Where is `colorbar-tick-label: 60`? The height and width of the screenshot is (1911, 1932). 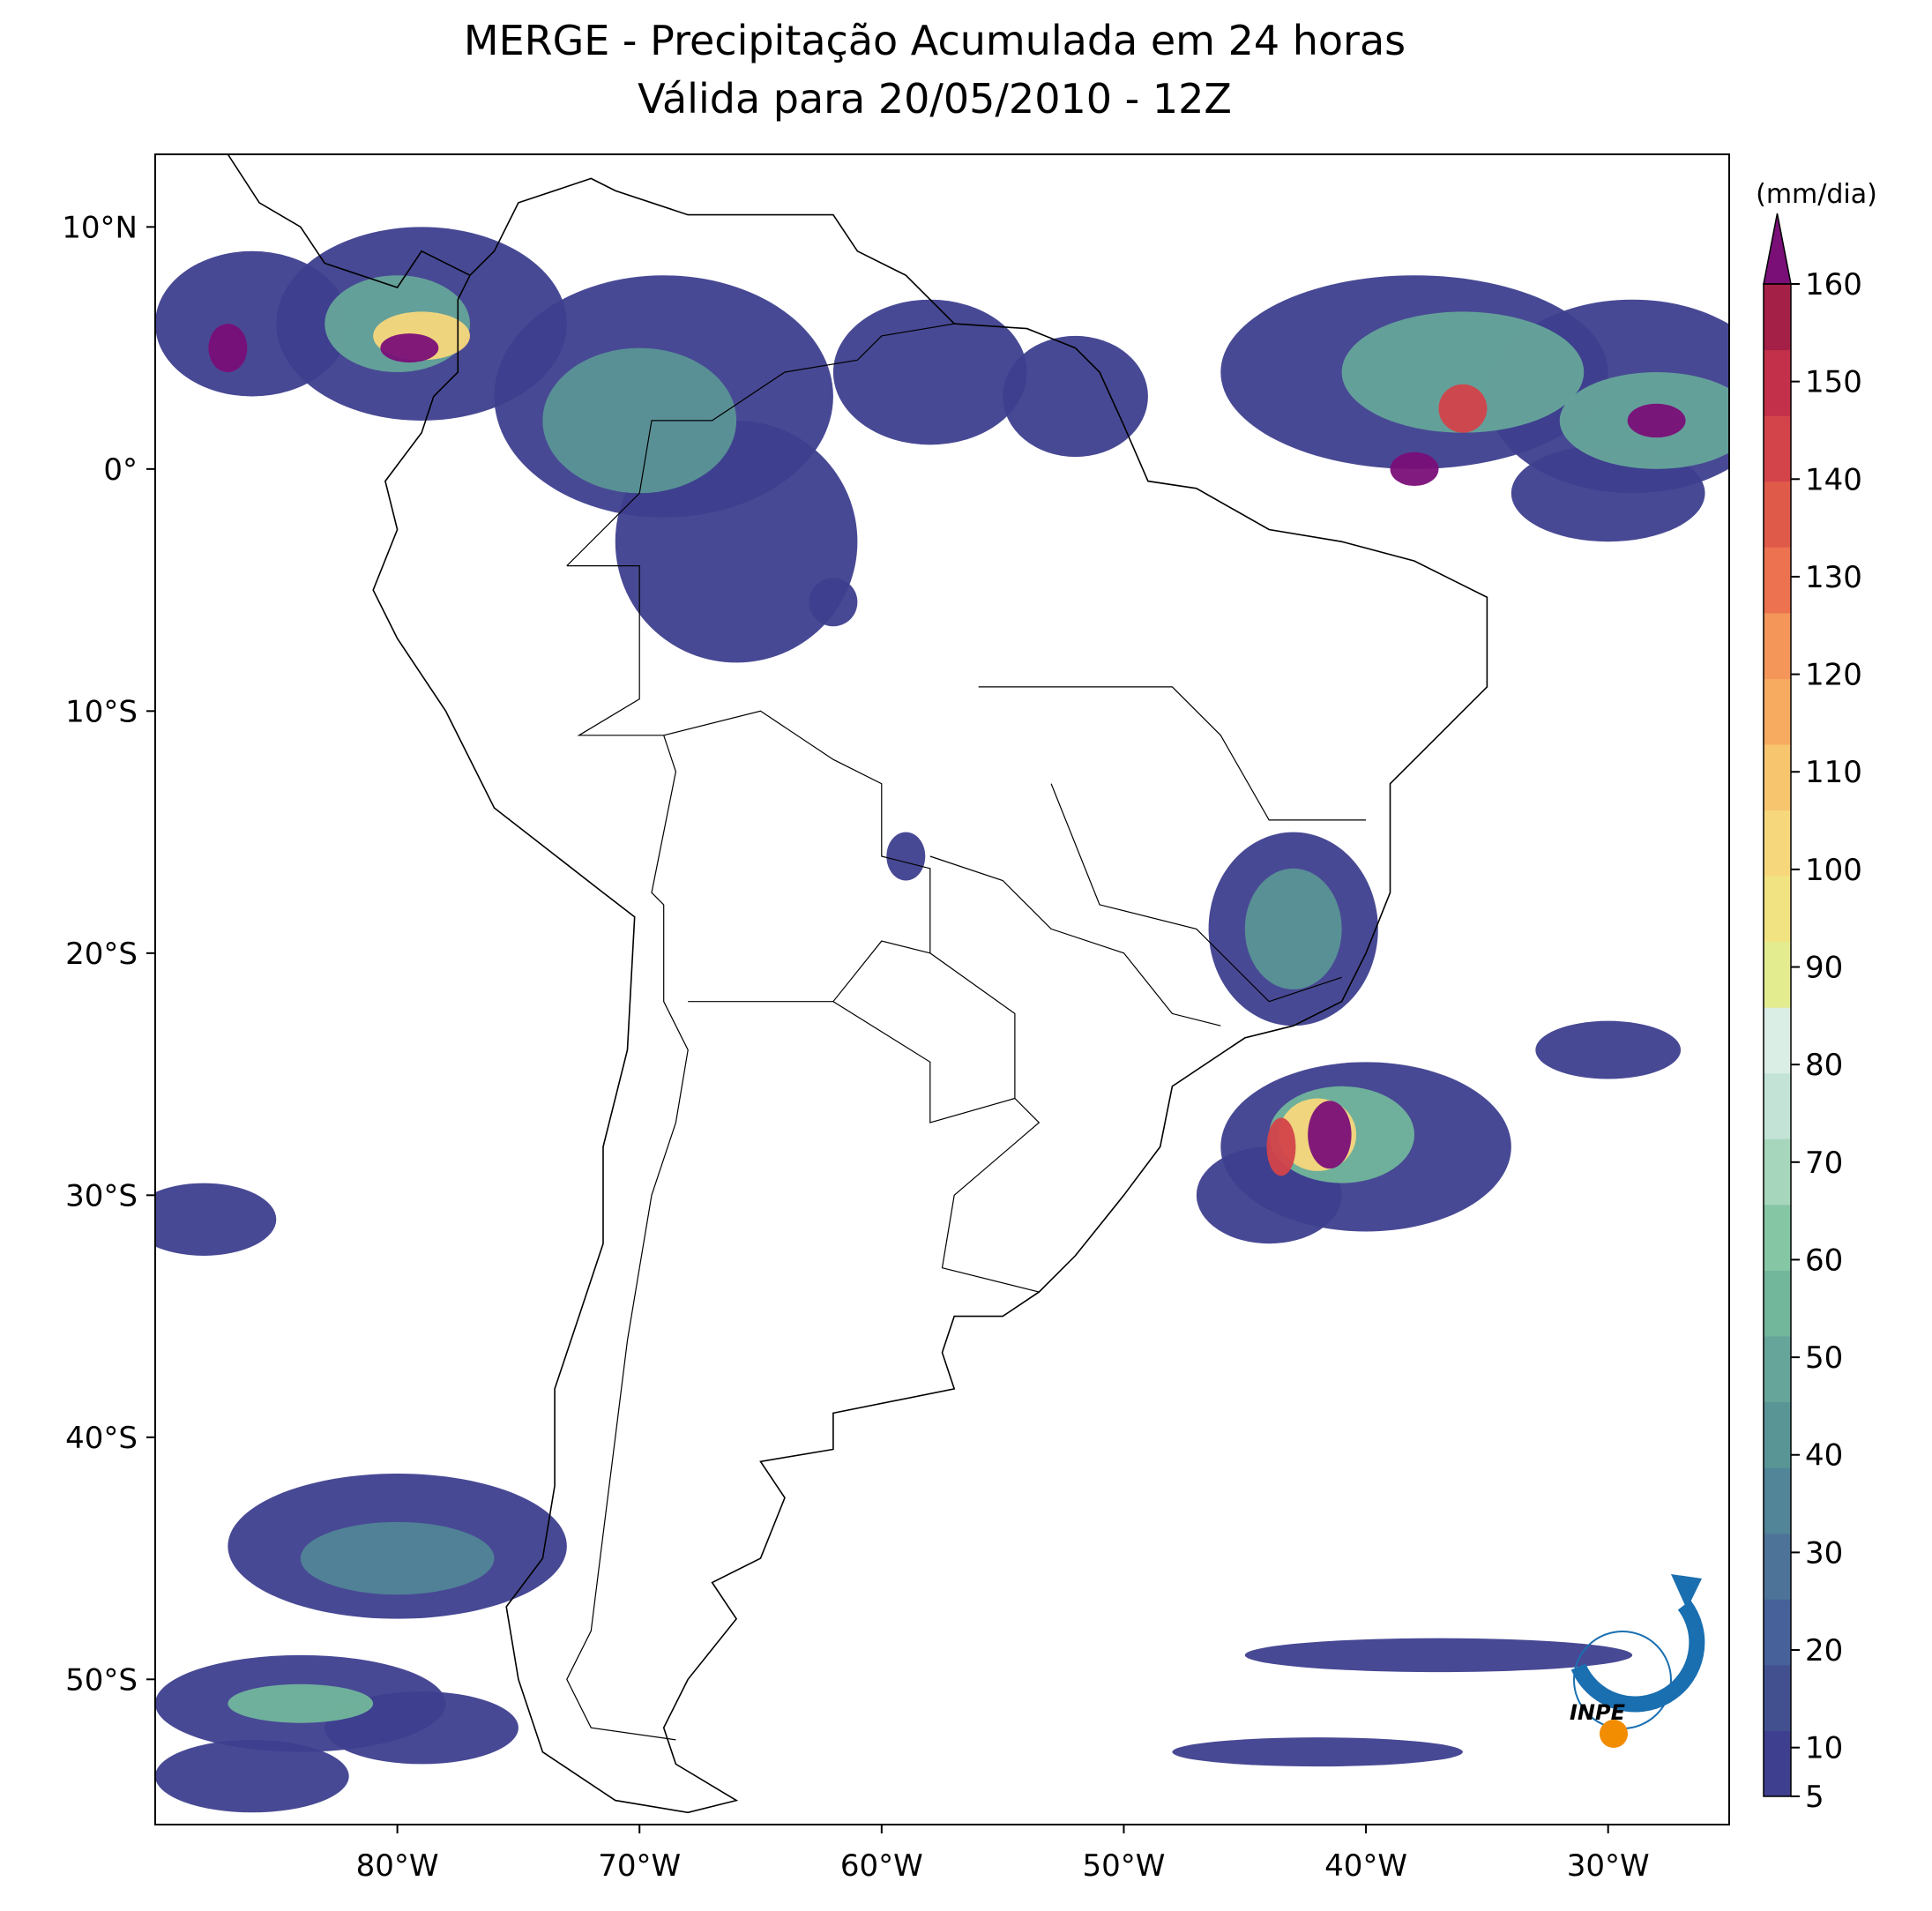 colorbar-tick-label: 60 is located at coordinates (1824, 1260).